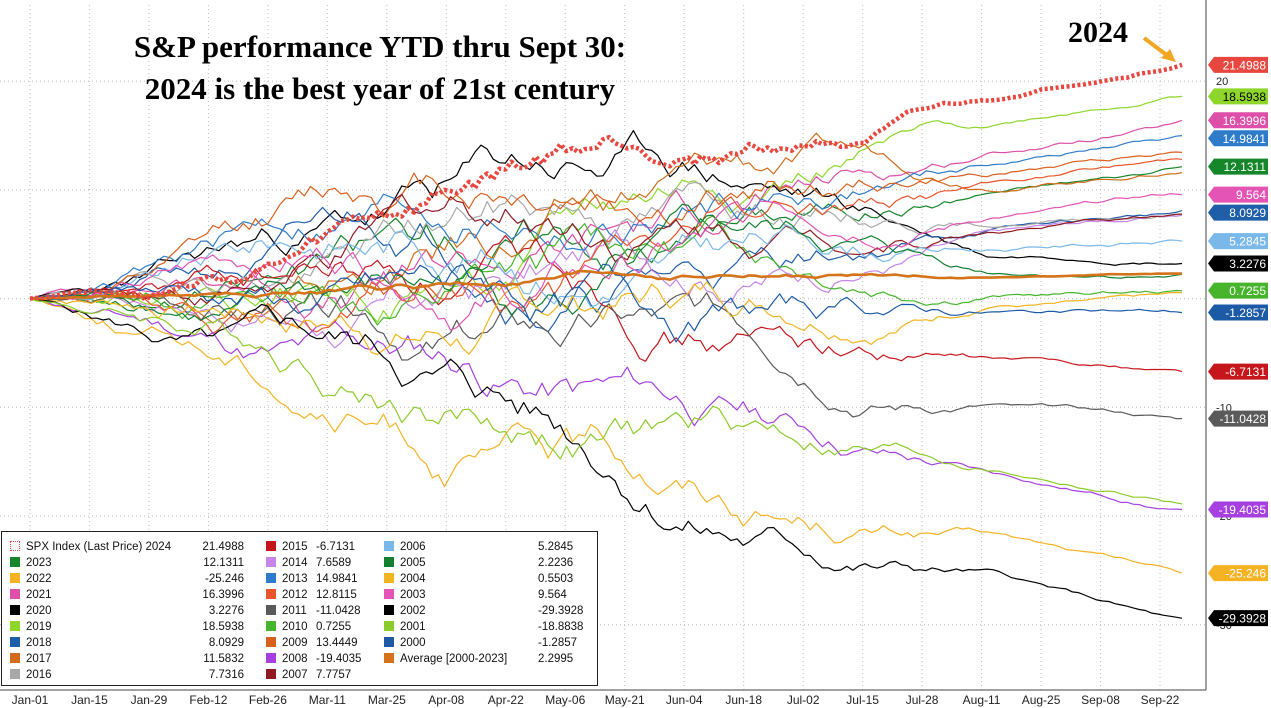  Describe the element at coordinates (149, 700) in the screenshot. I see `x-tick-label: Jan-29` at that location.